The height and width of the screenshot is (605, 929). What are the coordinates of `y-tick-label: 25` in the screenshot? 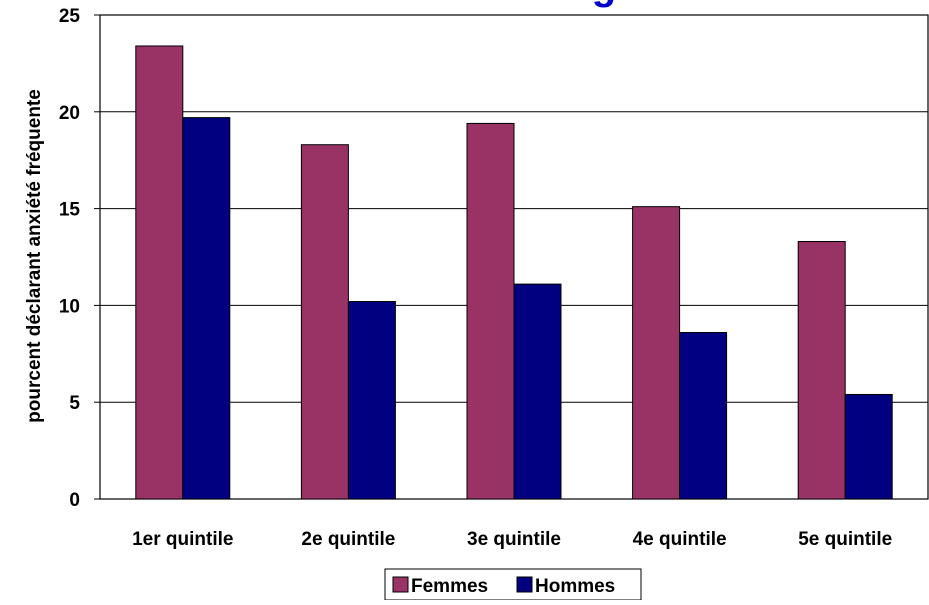 It's located at (70, 16).